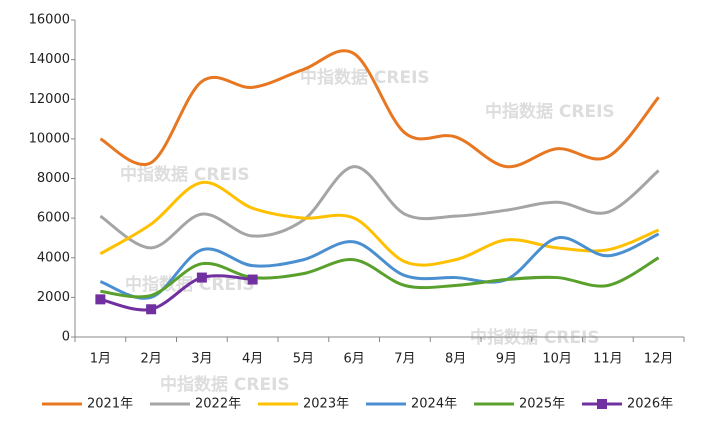 The image size is (704, 426). What do you see at coordinates (100, 359) in the screenshot?
I see `x-tick-label: 1月` at bounding box center [100, 359].